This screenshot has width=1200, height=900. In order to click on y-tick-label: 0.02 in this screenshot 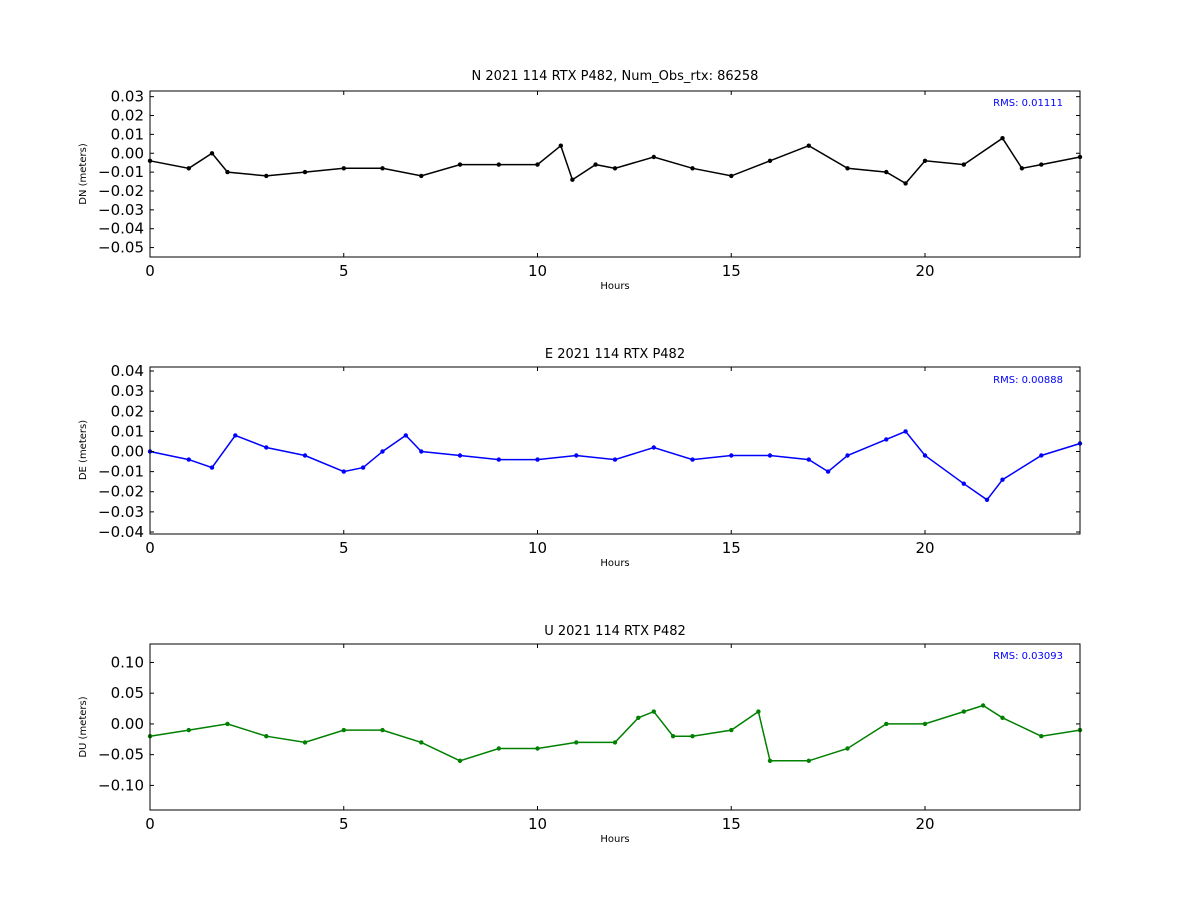, I will do `click(127, 116)`.